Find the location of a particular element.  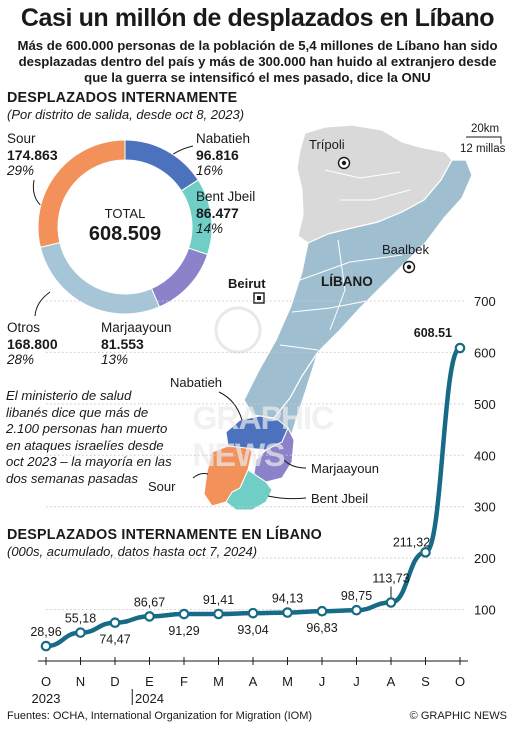

callout-otros-name: Otros is located at coordinates (24, 327).